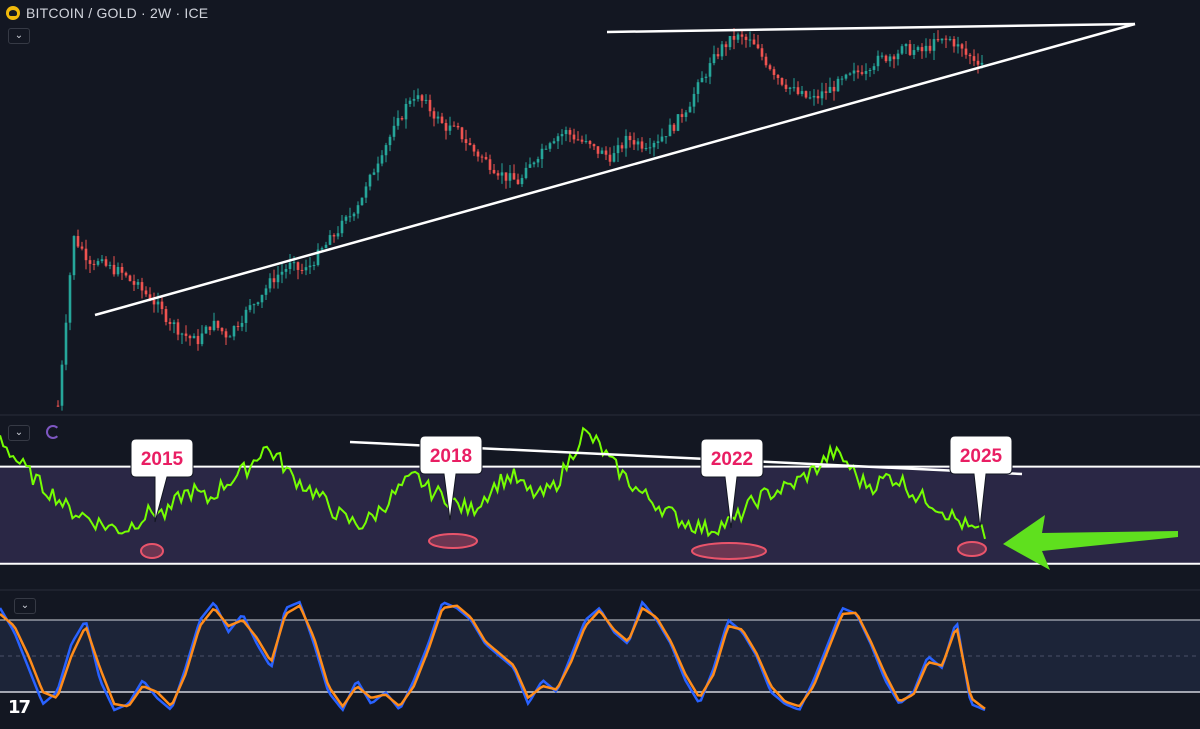  I want to click on green-arrow-icon, so click(1090, 542).